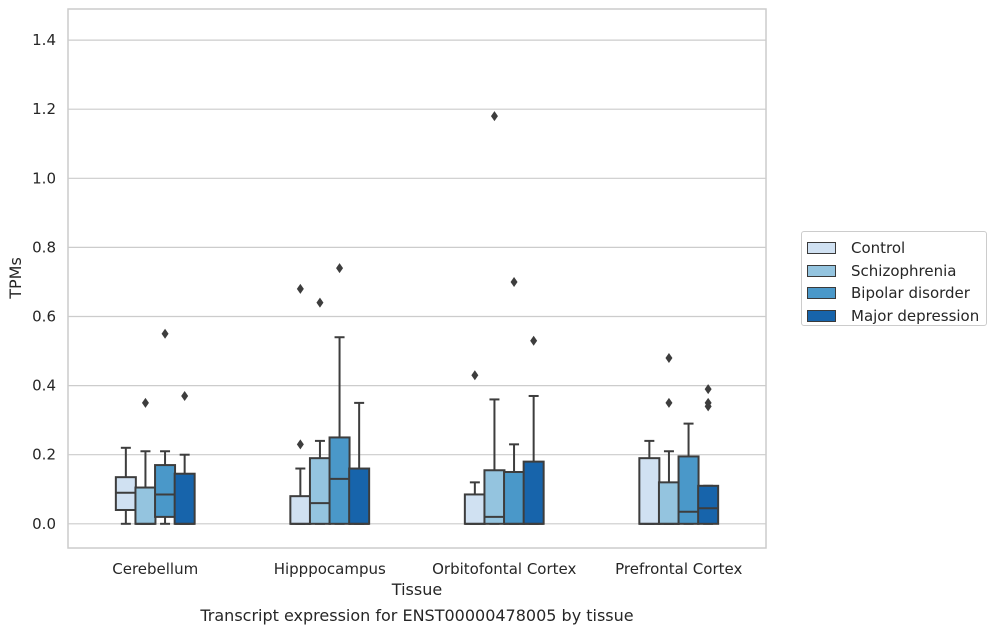 The width and height of the screenshot is (997, 634). What do you see at coordinates (910, 293) in the screenshot?
I see `legend-label: Bipolar disorder` at bounding box center [910, 293].